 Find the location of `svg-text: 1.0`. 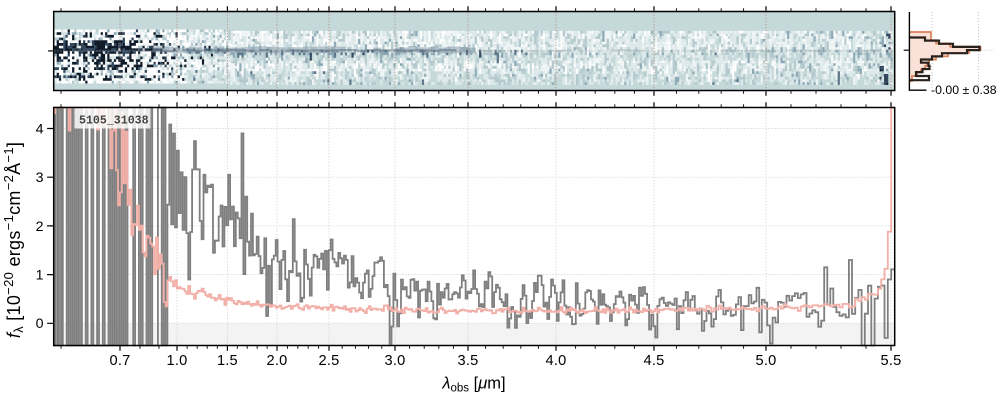

svg-text: 1.0 is located at coordinates (177, 361).